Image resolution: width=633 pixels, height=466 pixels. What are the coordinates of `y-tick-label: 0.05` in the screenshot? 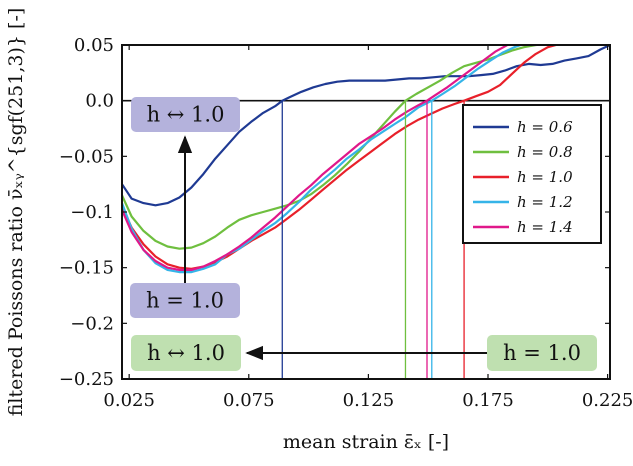 It's located at (94, 45).